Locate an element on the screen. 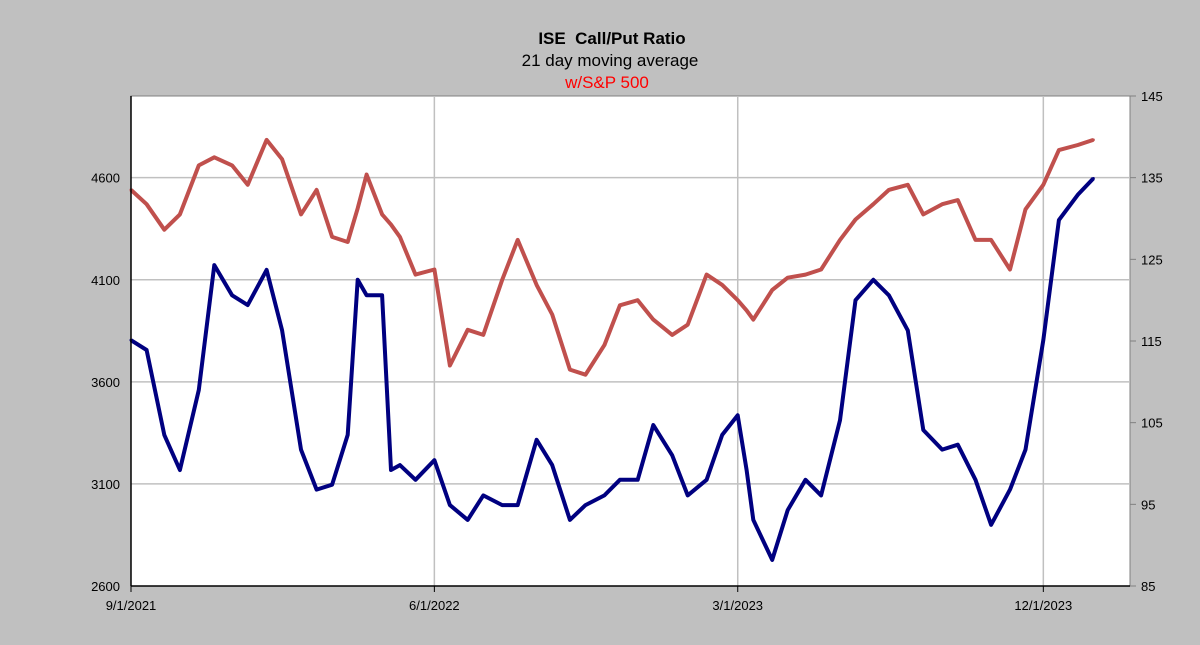 This screenshot has width=1200, height=645. y-right-tick-label: 135 is located at coordinates (1152, 178).